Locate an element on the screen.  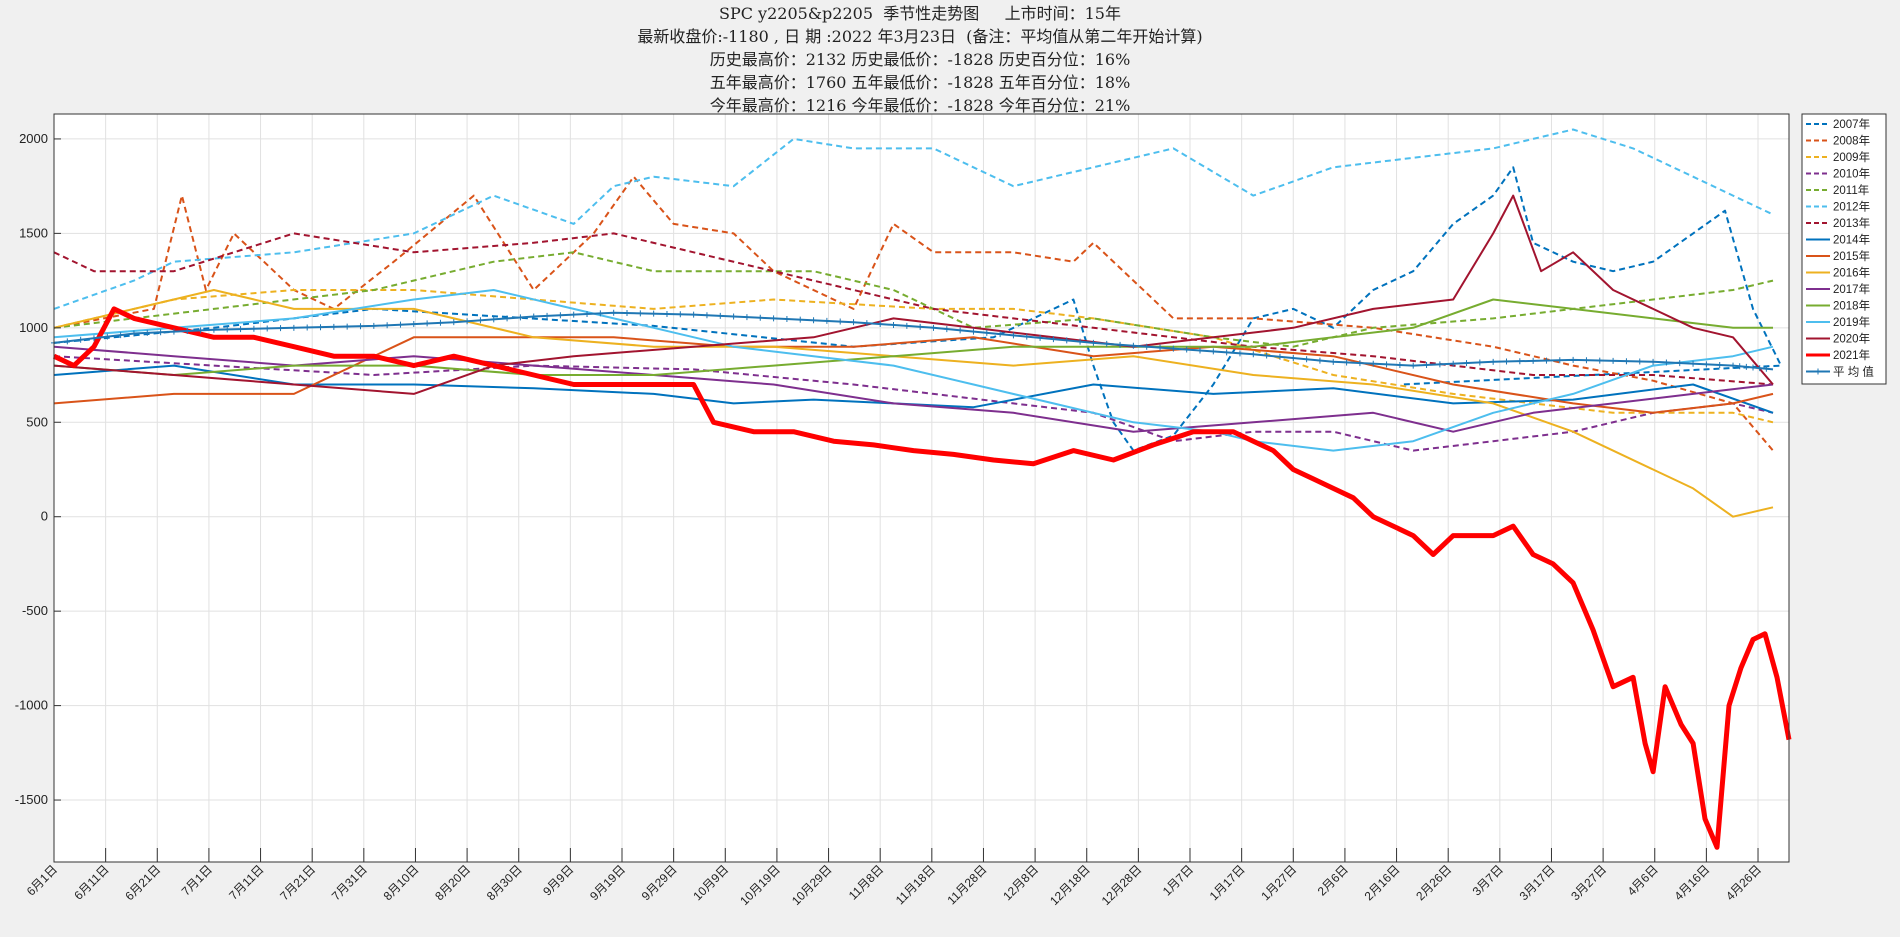
x-tick-label-26: 2月16日 is located at coordinates (1382, 882).